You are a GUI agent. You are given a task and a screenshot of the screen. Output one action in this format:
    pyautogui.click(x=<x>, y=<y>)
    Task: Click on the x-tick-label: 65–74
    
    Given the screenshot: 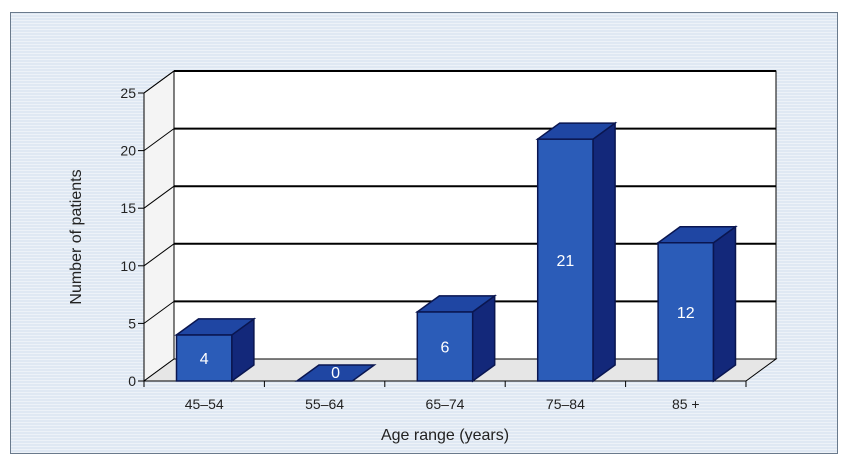 What is the action you would take?
    pyautogui.click(x=445, y=404)
    